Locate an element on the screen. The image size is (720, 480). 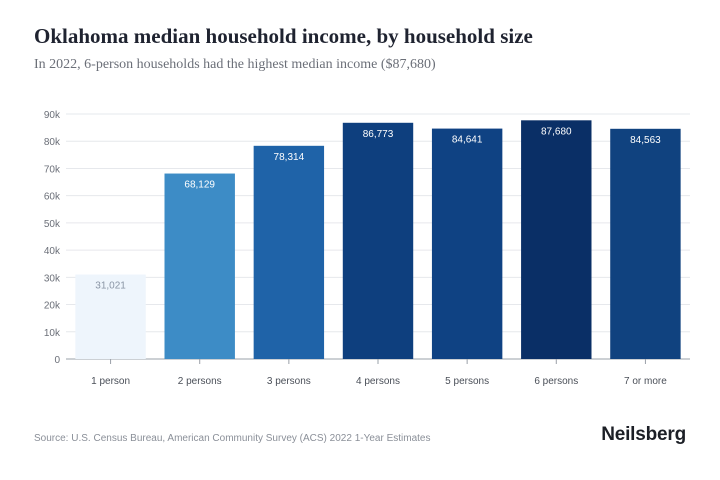
data-label: 31,021 is located at coordinates (110, 286).